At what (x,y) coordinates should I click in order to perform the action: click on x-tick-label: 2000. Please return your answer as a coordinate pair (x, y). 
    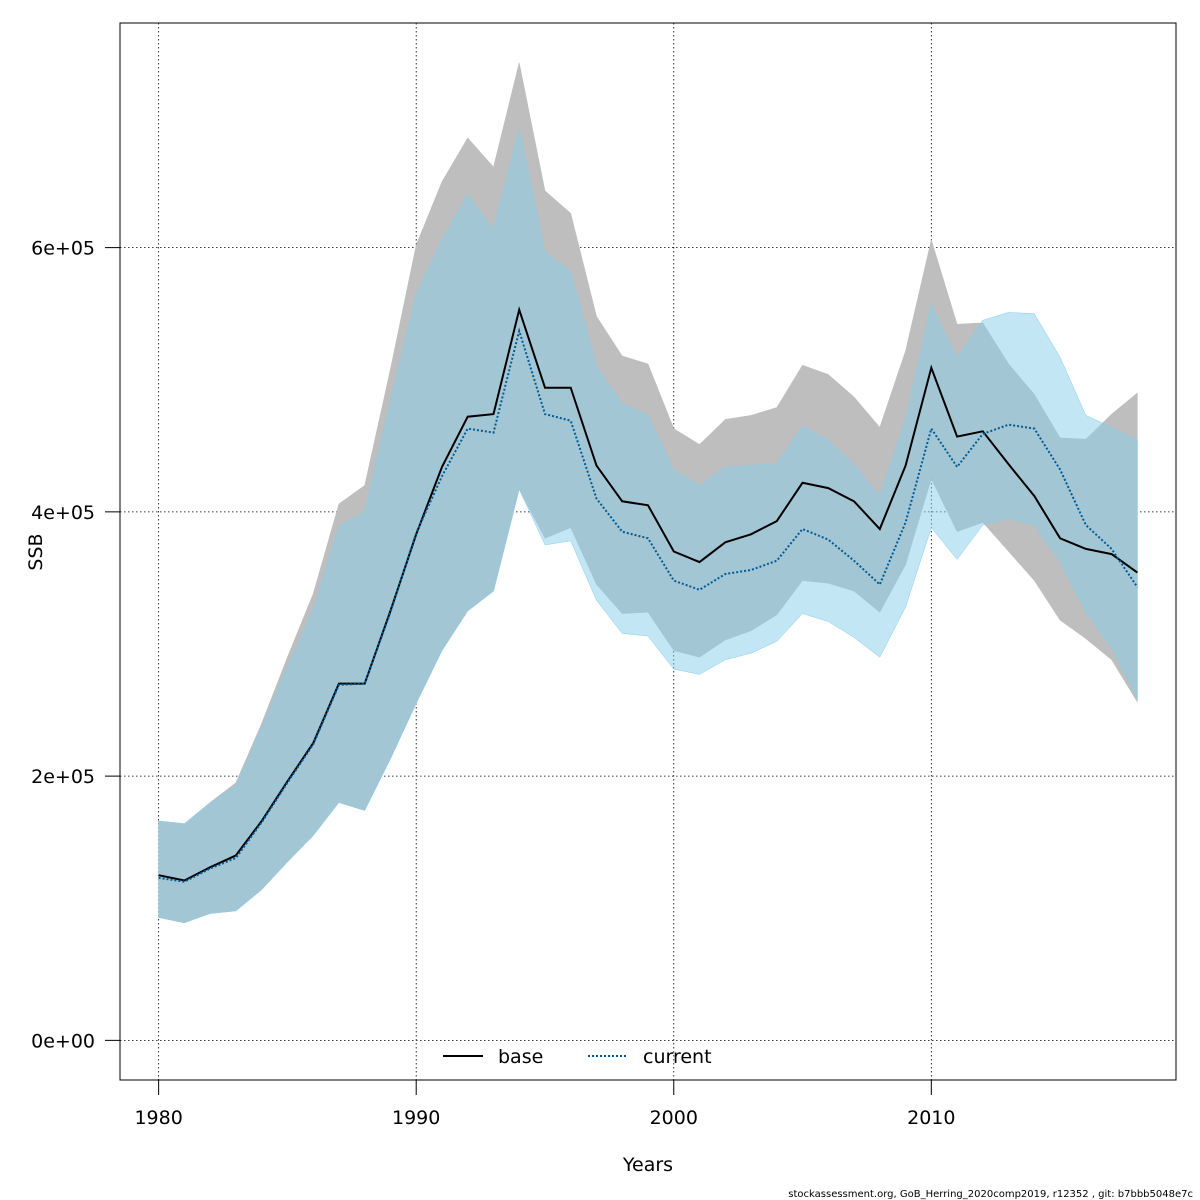
    Looking at the image, I should click on (674, 1118).